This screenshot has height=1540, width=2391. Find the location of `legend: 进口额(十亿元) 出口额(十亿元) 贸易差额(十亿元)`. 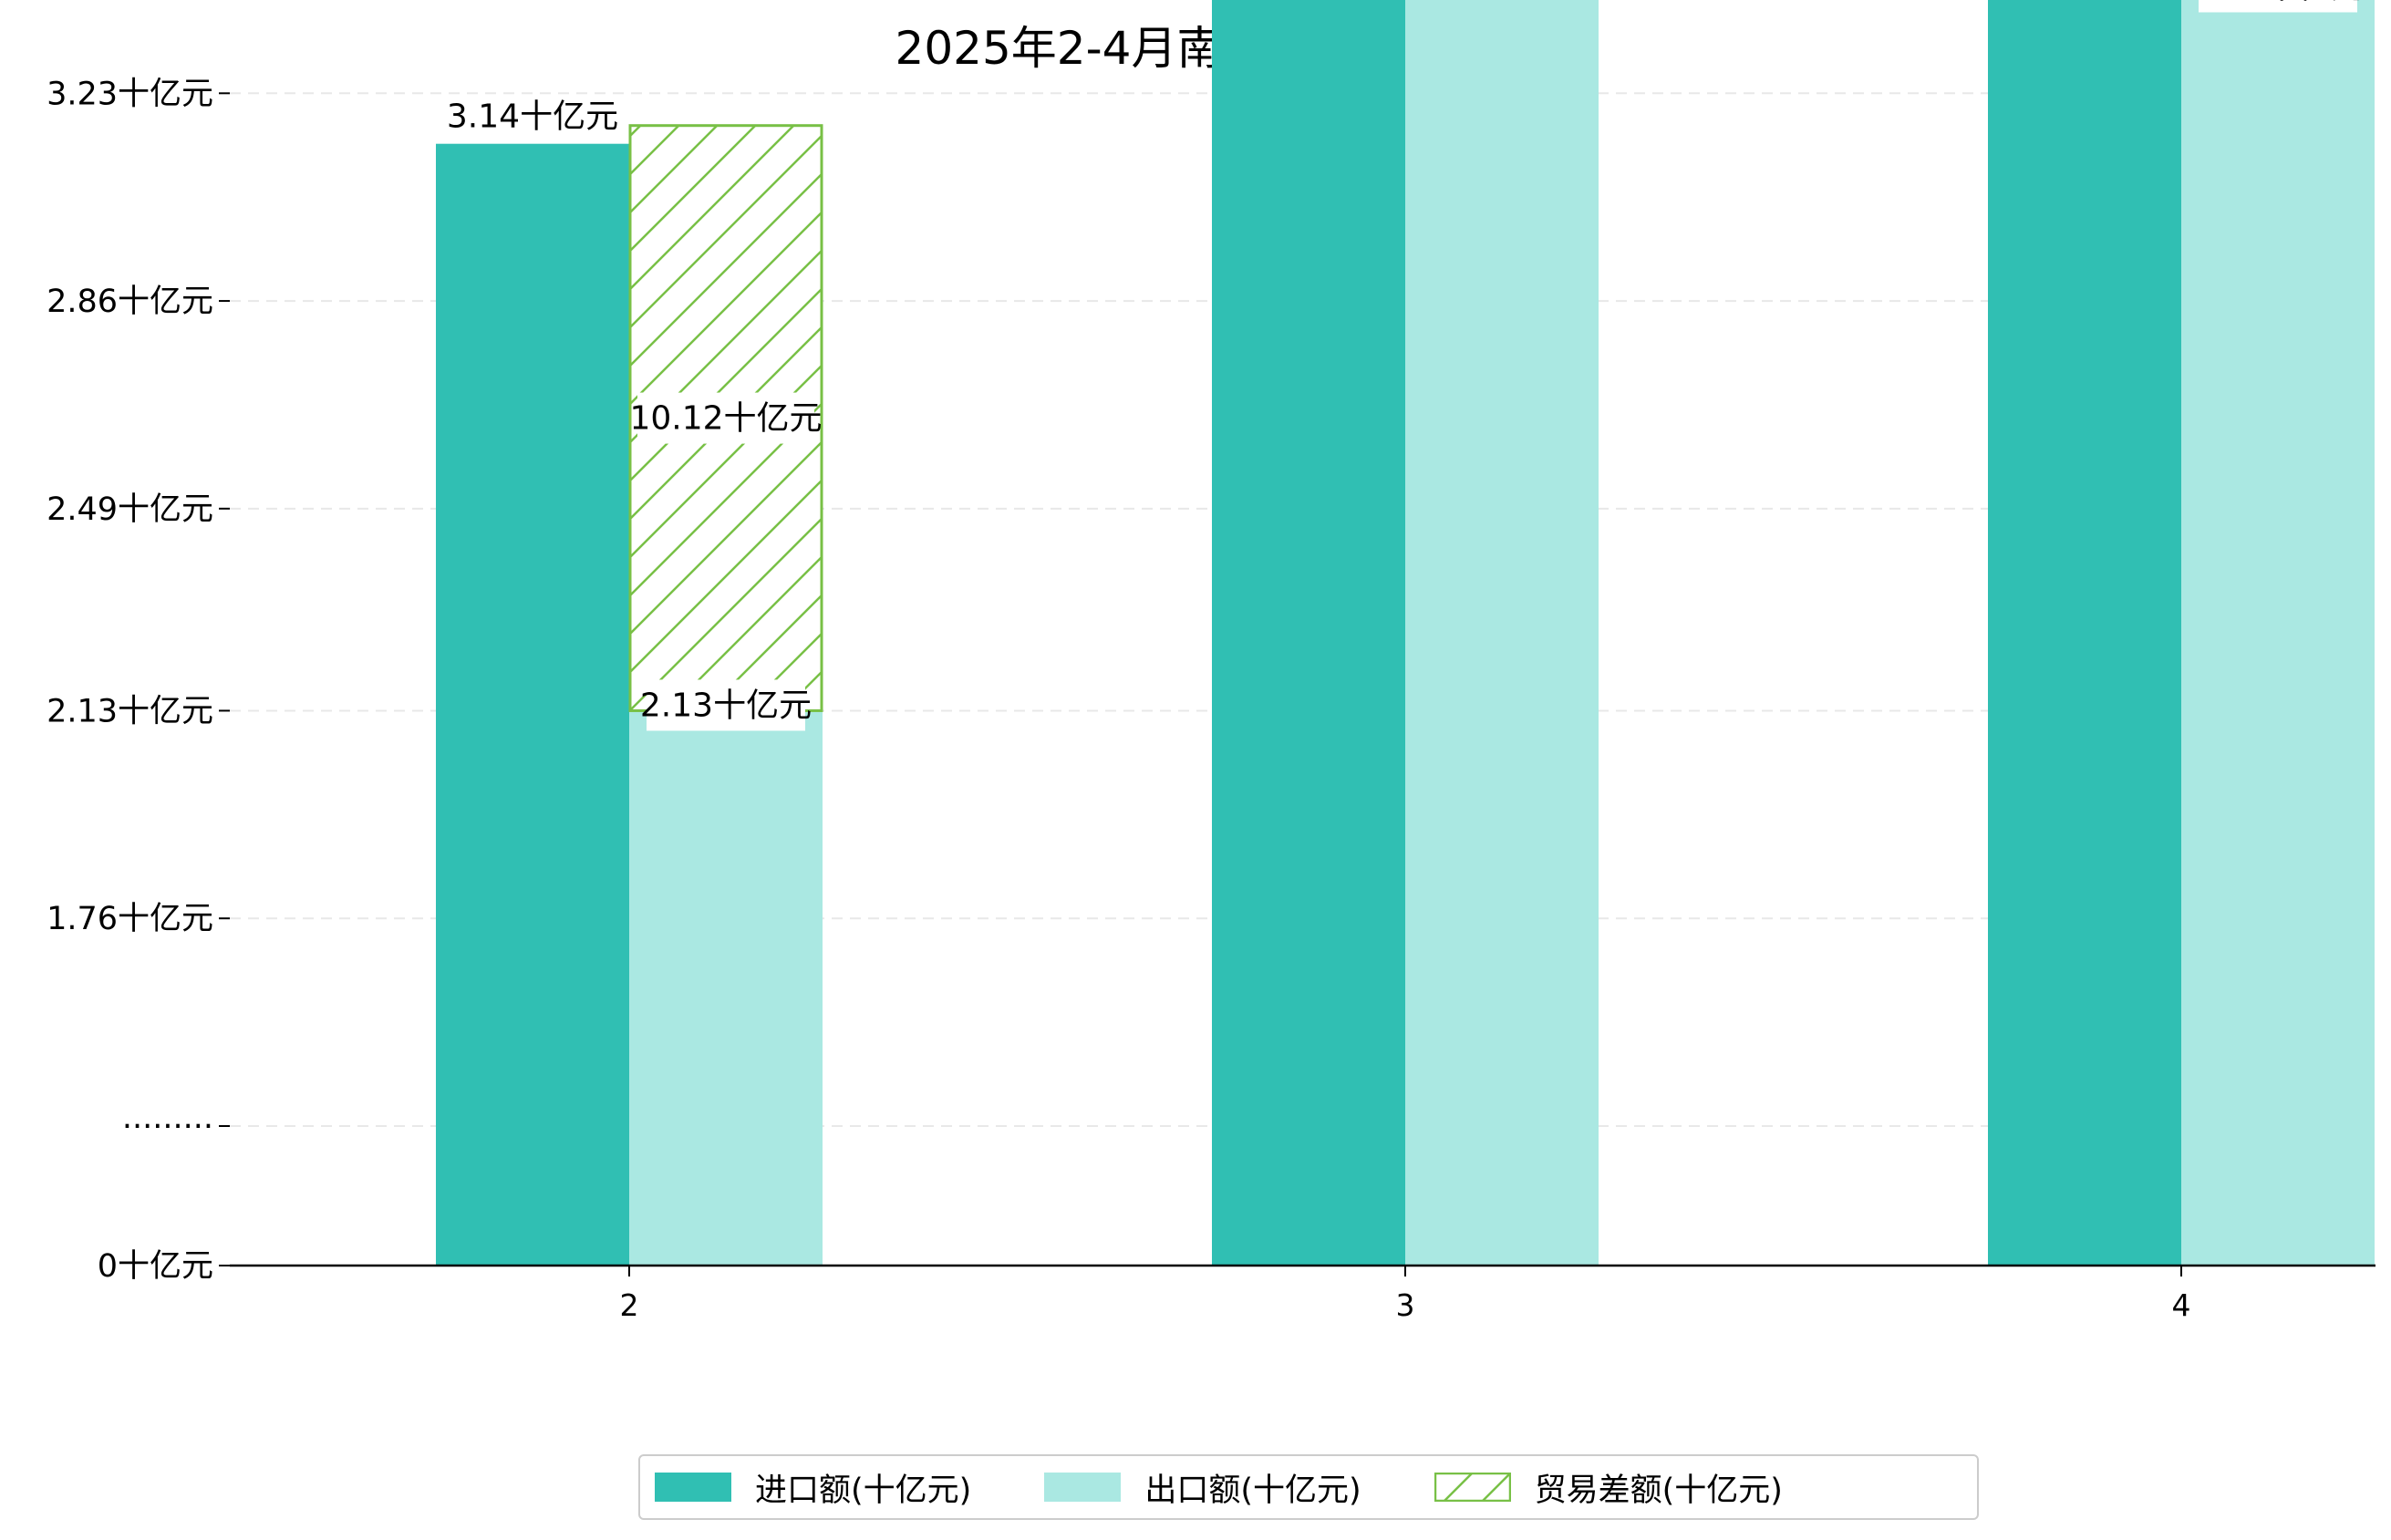

legend: 进口额(十亿元) 出口额(十亿元) 贸易差额(十亿元) is located at coordinates (1309, 1487).